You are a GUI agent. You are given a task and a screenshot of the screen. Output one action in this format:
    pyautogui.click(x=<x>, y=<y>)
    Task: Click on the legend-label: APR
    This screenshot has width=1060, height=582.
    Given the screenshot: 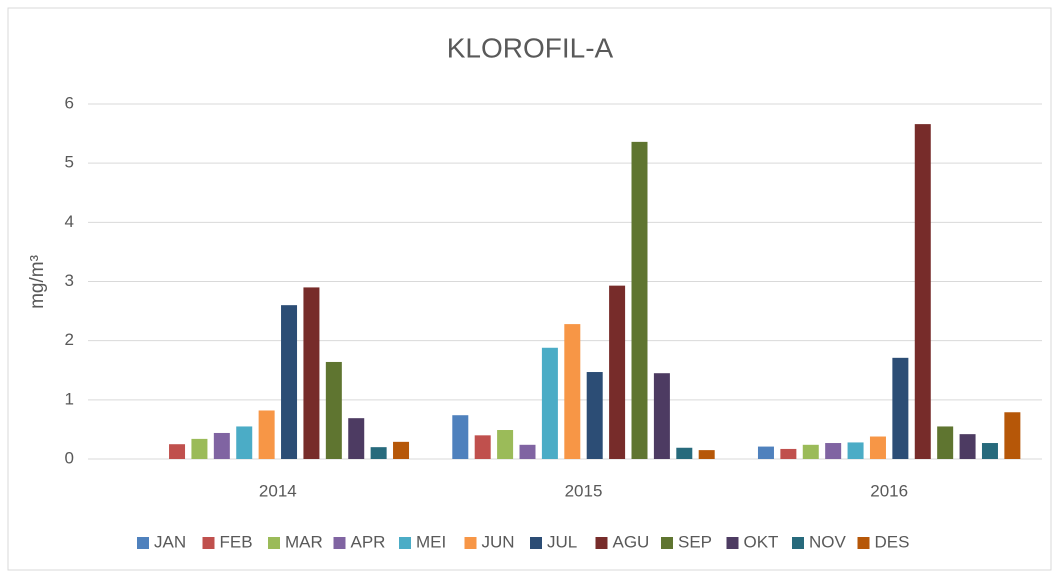 What is the action you would take?
    pyautogui.click(x=368, y=541)
    